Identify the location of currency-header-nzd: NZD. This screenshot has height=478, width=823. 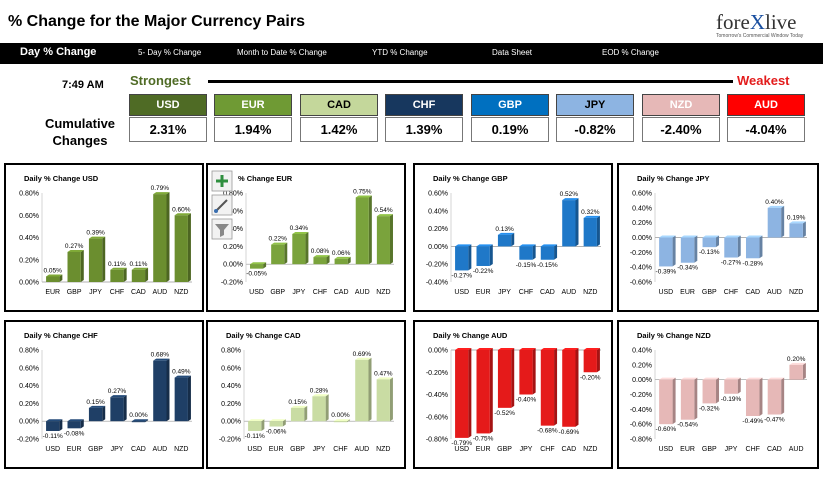
(681, 105).